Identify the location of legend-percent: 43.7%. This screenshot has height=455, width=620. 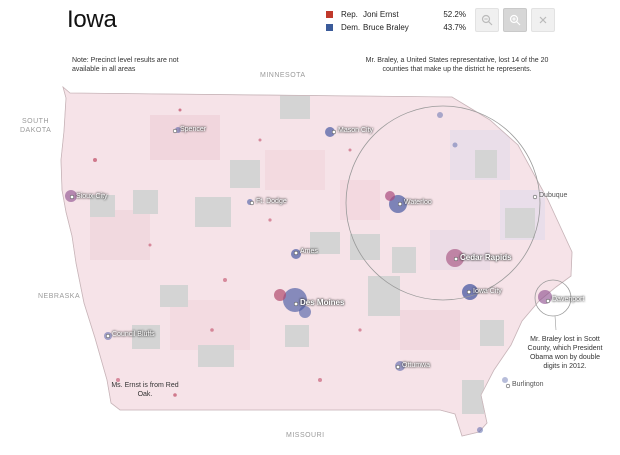
(454, 27).